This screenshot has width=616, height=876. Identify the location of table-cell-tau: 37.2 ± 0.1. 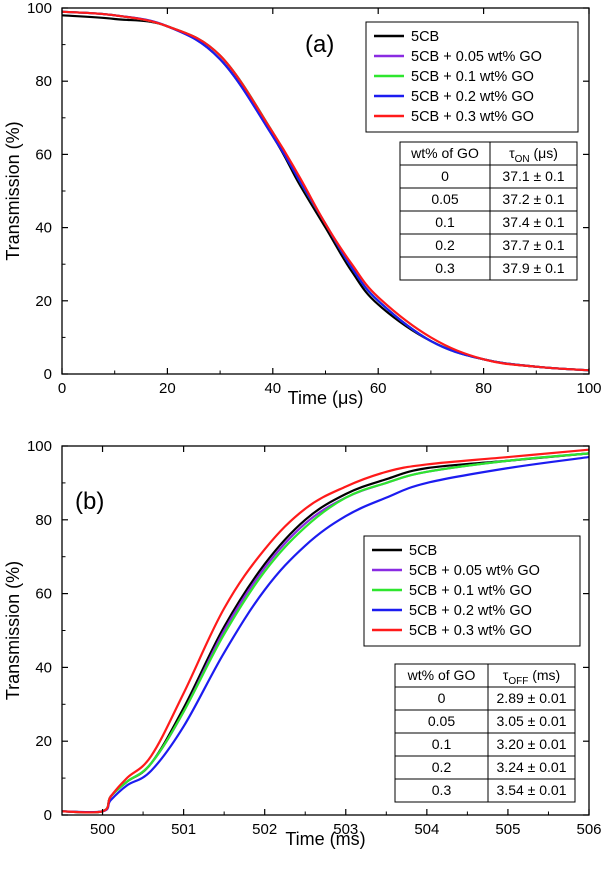
(533, 199).